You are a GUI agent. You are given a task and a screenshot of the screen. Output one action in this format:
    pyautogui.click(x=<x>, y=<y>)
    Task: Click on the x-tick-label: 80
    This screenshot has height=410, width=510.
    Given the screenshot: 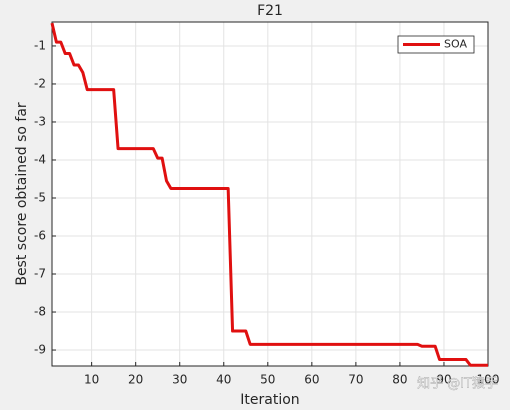 What is the action you would take?
    pyautogui.click(x=399, y=380)
    